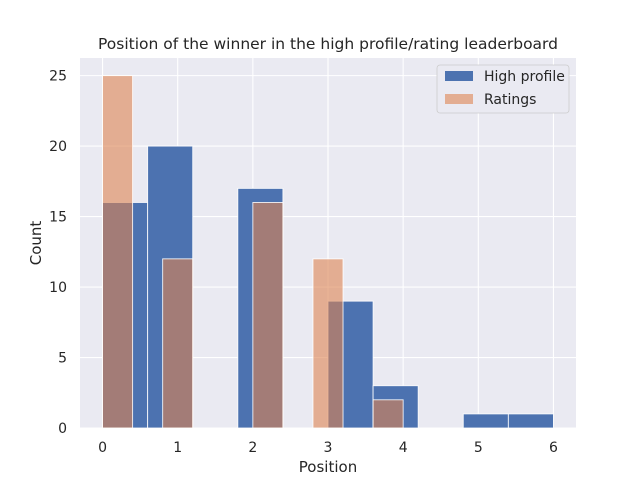 This screenshot has height=480, width=640. I want to click on x-tick-label: 1, so click(177, 448).